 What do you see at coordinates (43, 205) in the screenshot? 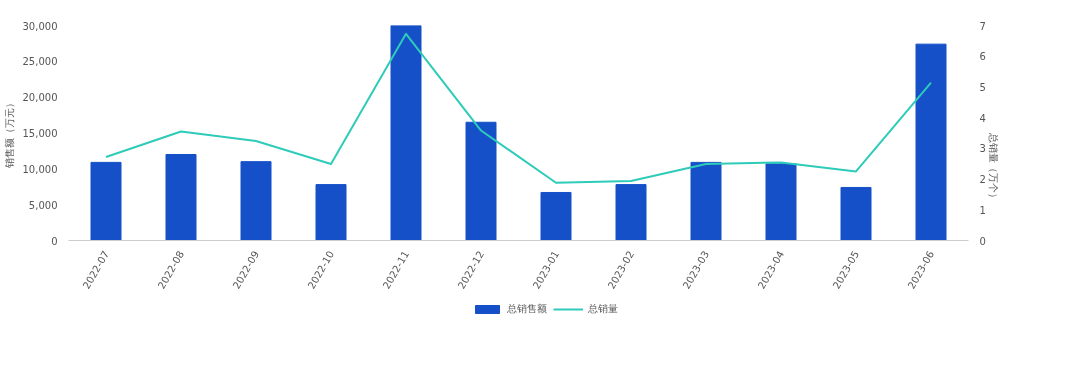
I see `y-tick-label: 5,000` at bounding box center [43, 205].